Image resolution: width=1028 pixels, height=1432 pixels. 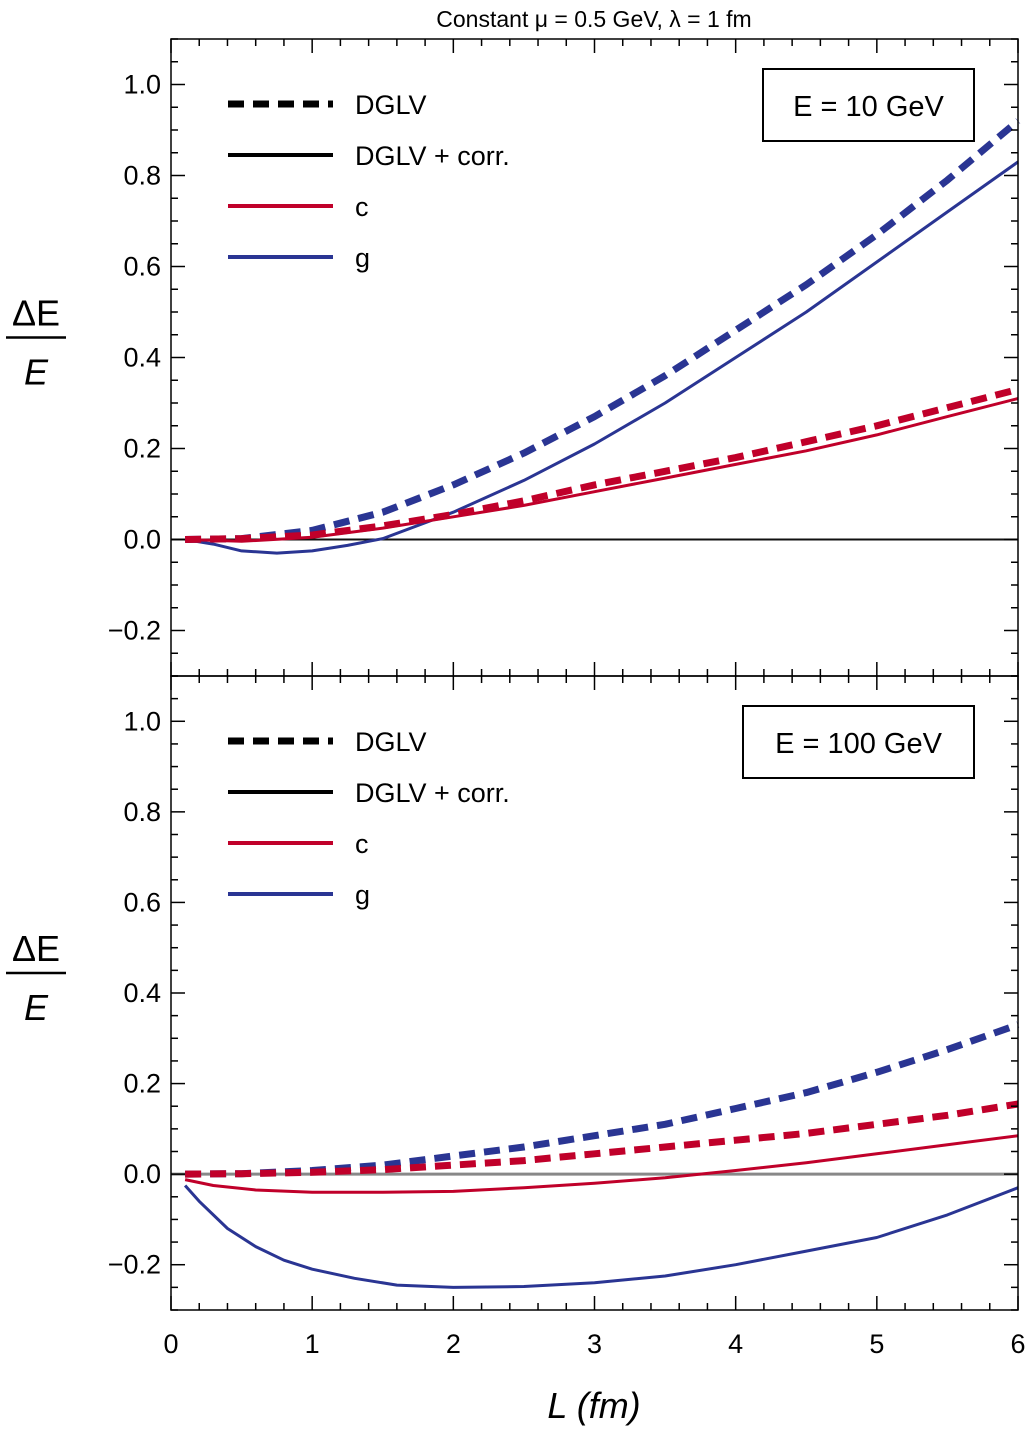 I want to click on x-tick-label: 4, so click(x=735, y=1344).